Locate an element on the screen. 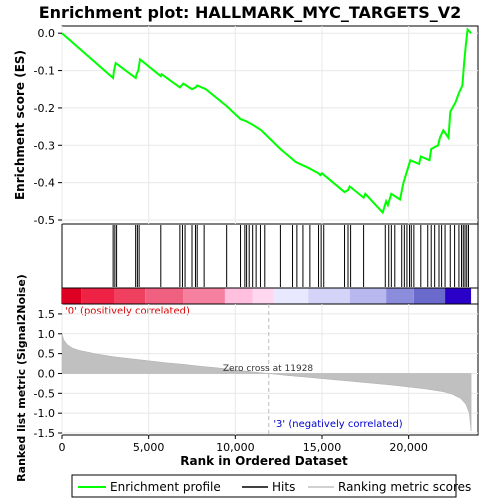 This screenshot has width=500, height=500. metric-y-tick-label: -1.0 is located at coordinates (44, 413).